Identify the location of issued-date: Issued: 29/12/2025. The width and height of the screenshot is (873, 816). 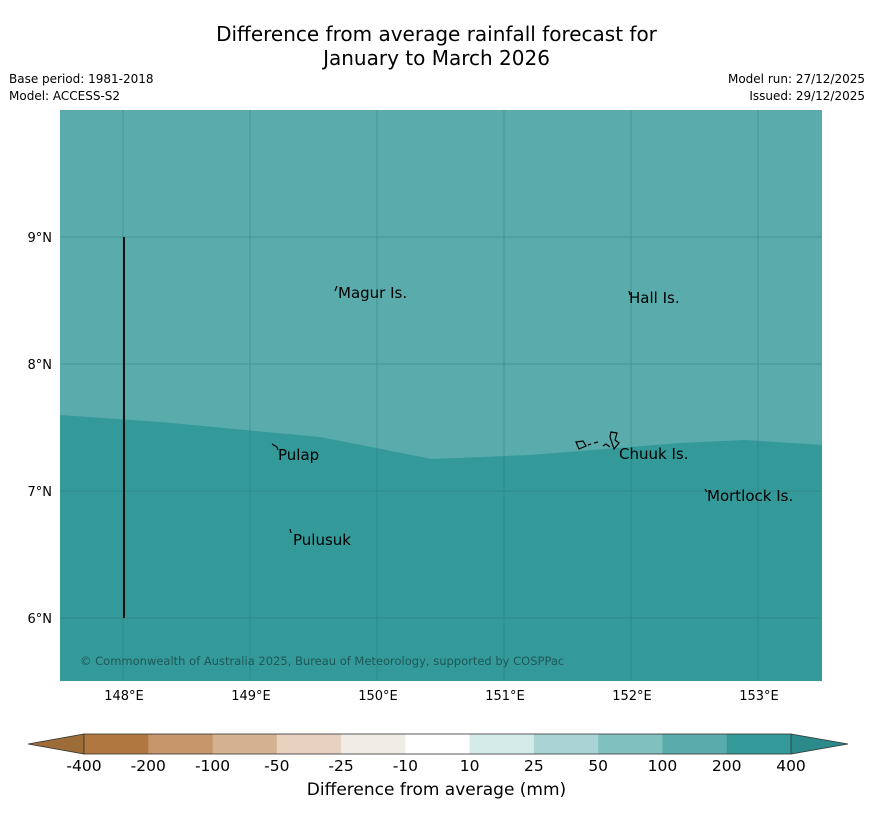
(807, 96).